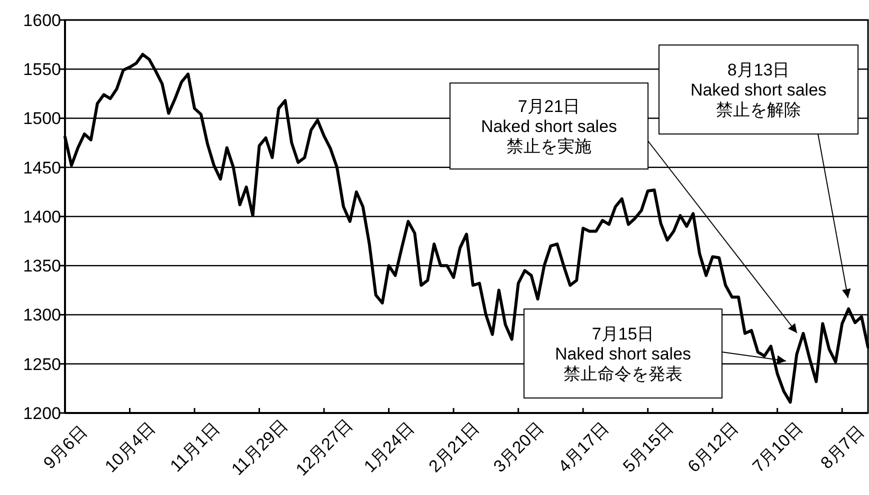 Image resolution: width=869 pixels, height=495 pixels. What do you see at coordinates (777, 447) in the screenshot?
I see `x-tick-label: 7月10日` at bounding box center [777, 447].